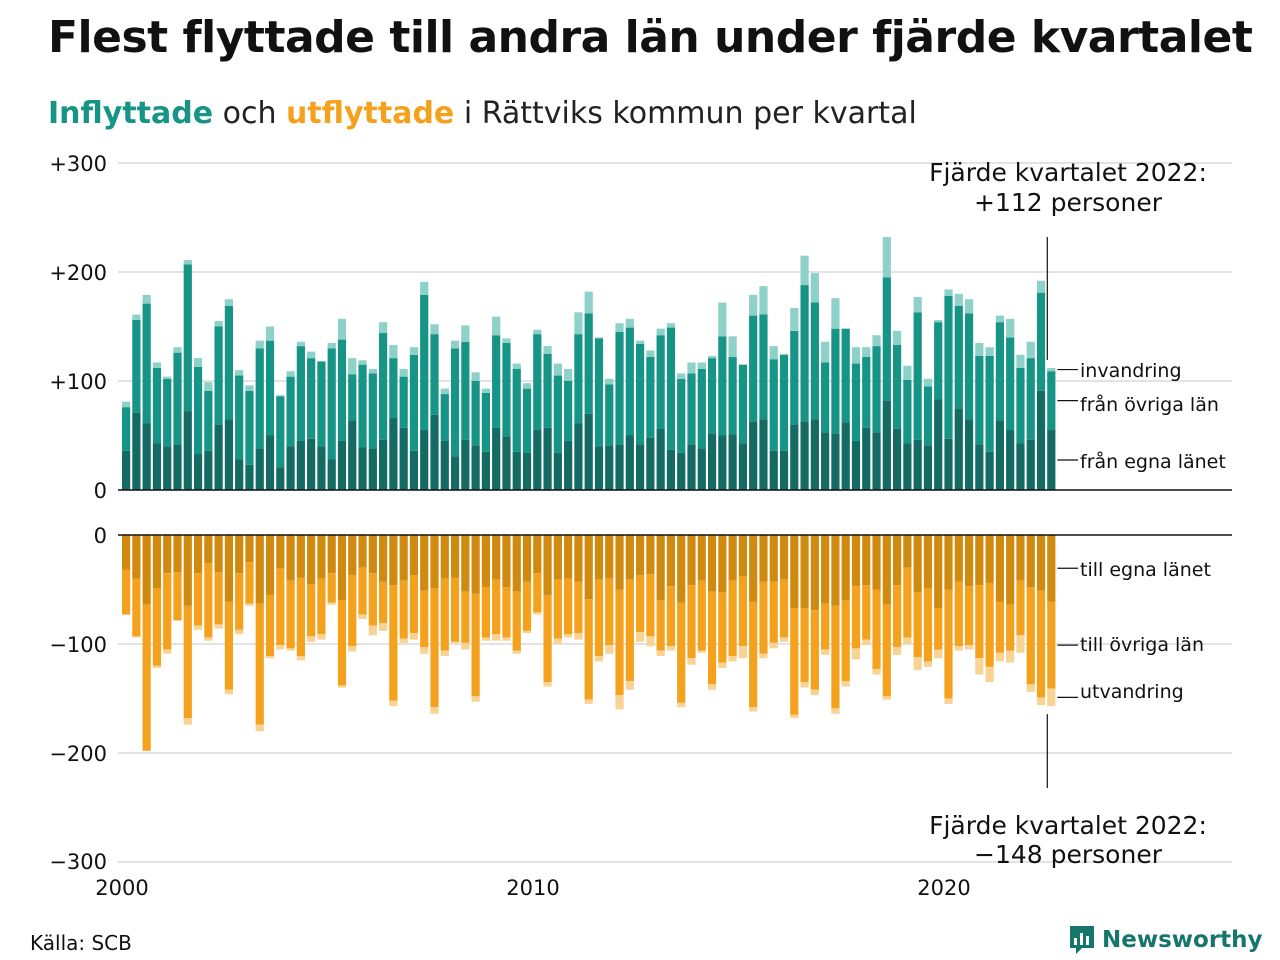 The image size is (1280, 960). What do you see at coordinates (1132, 692) in the screenshot?
I see `label-utvandring: utvandring` at bounding box center [1132, 692].